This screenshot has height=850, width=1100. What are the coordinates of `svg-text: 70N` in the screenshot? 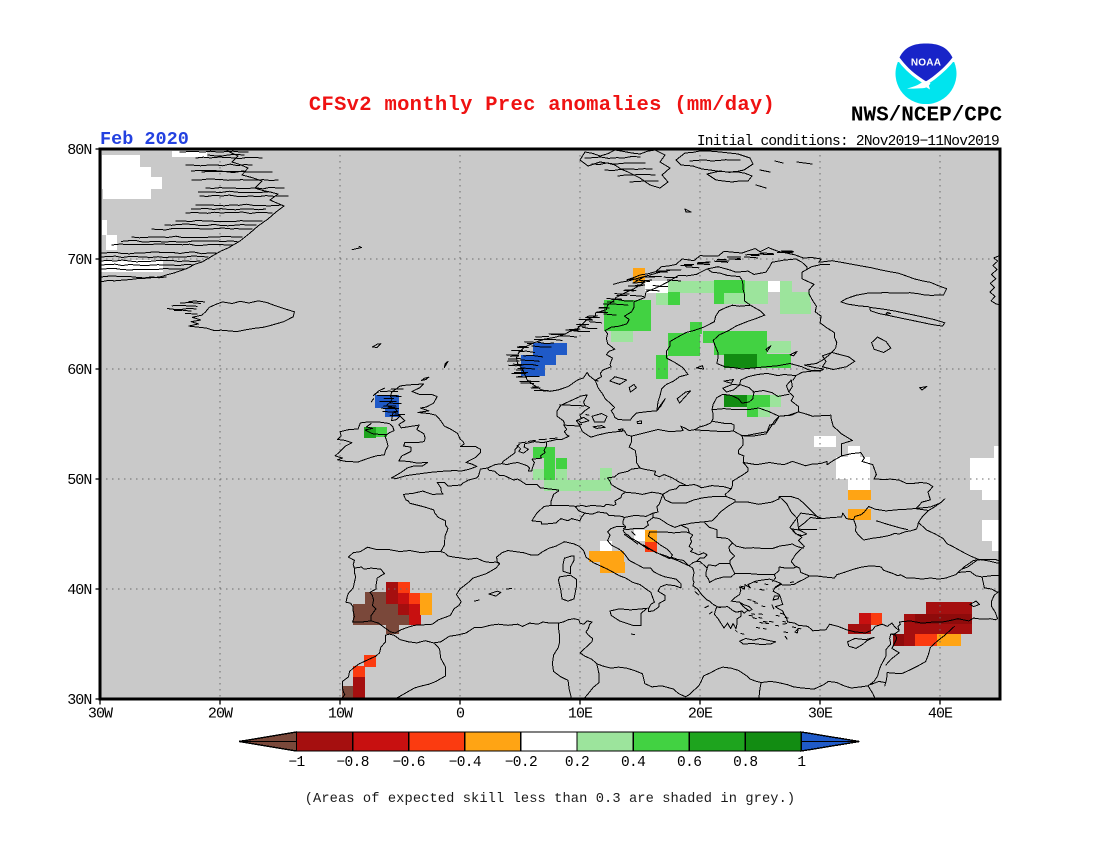 It's located at (79, 260).